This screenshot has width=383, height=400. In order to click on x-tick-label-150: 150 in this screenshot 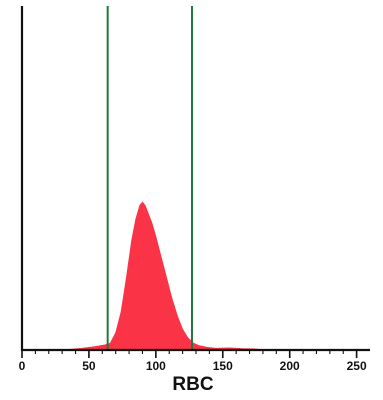, I will do `click(223, 366)`.